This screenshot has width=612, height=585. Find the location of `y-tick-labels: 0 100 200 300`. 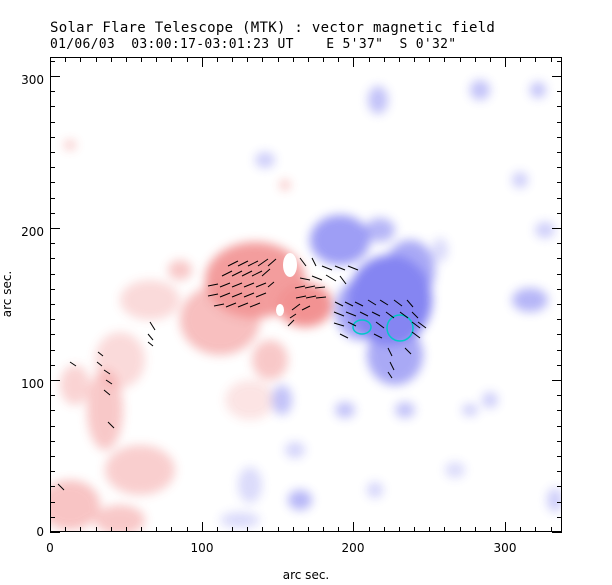

y-tick-labels: 0 100 200 300 is located at coordinates (32, 306).